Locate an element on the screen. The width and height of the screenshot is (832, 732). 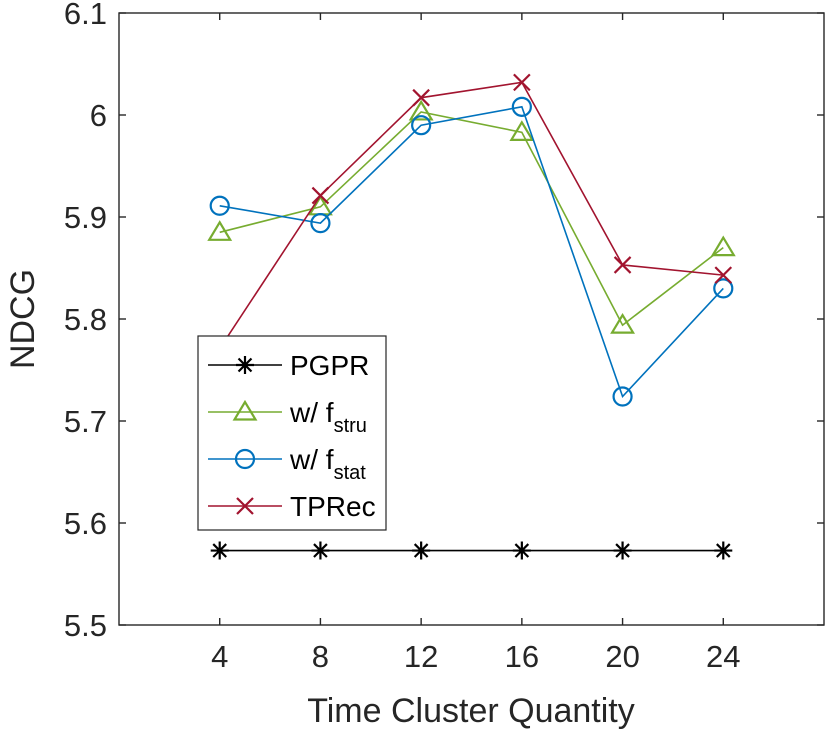
legend-box is located at coordinates (292, 433).